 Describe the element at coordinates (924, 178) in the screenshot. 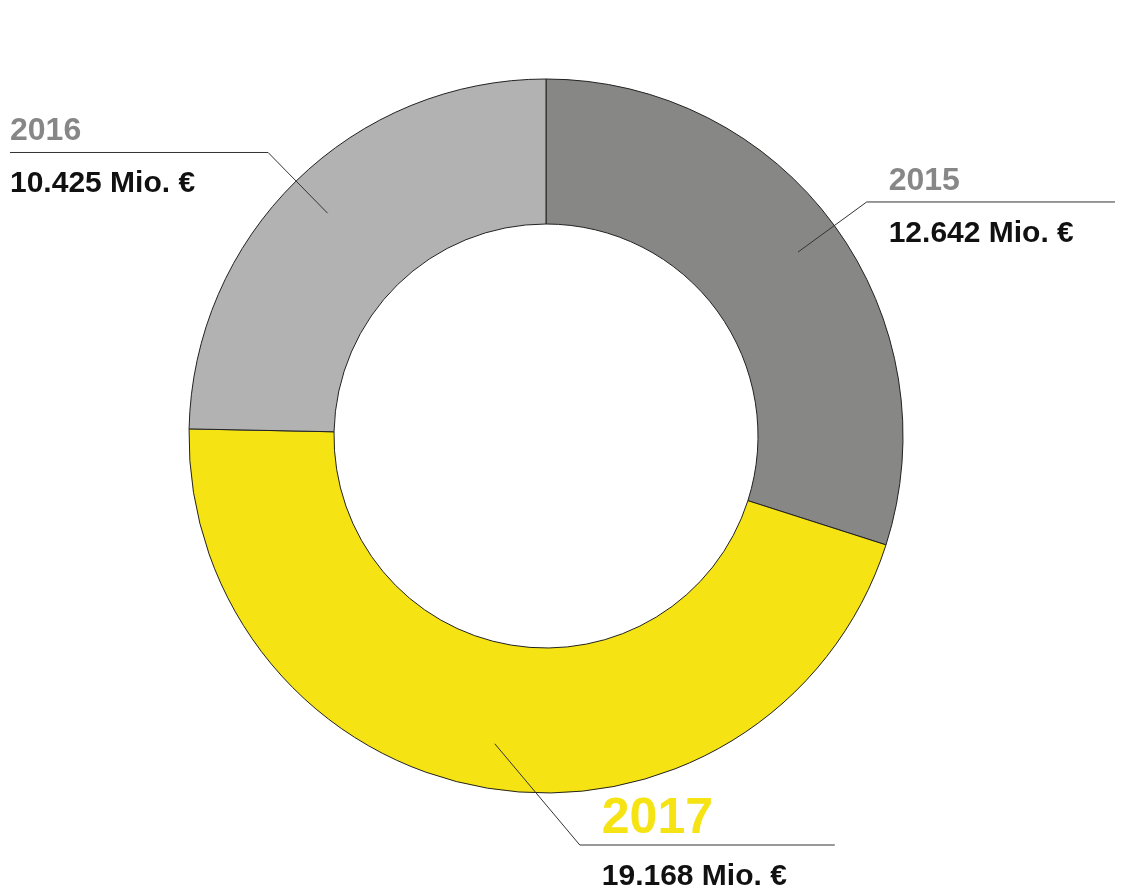

I see `slice-label: 2015` at that location.